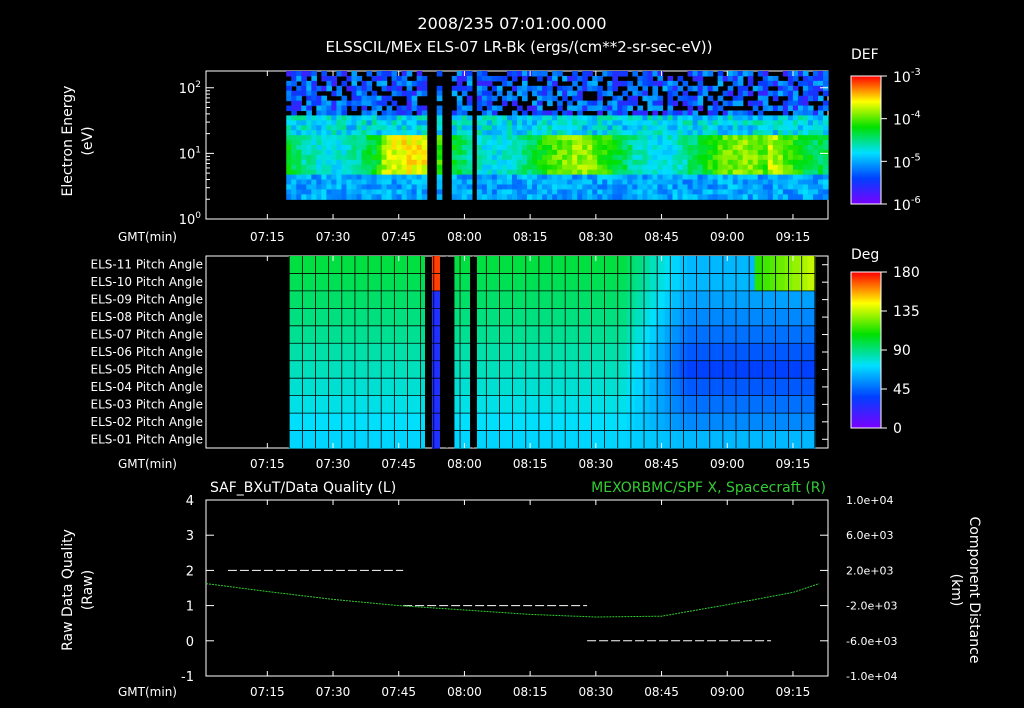 Image resolution: width=1024 pixels, height=708 pixels. What do you see at coordinates (727, 464) in the screenshot?
I see `pitch-x-tick-label-7: 09:00` at bounding box center [727, 464].